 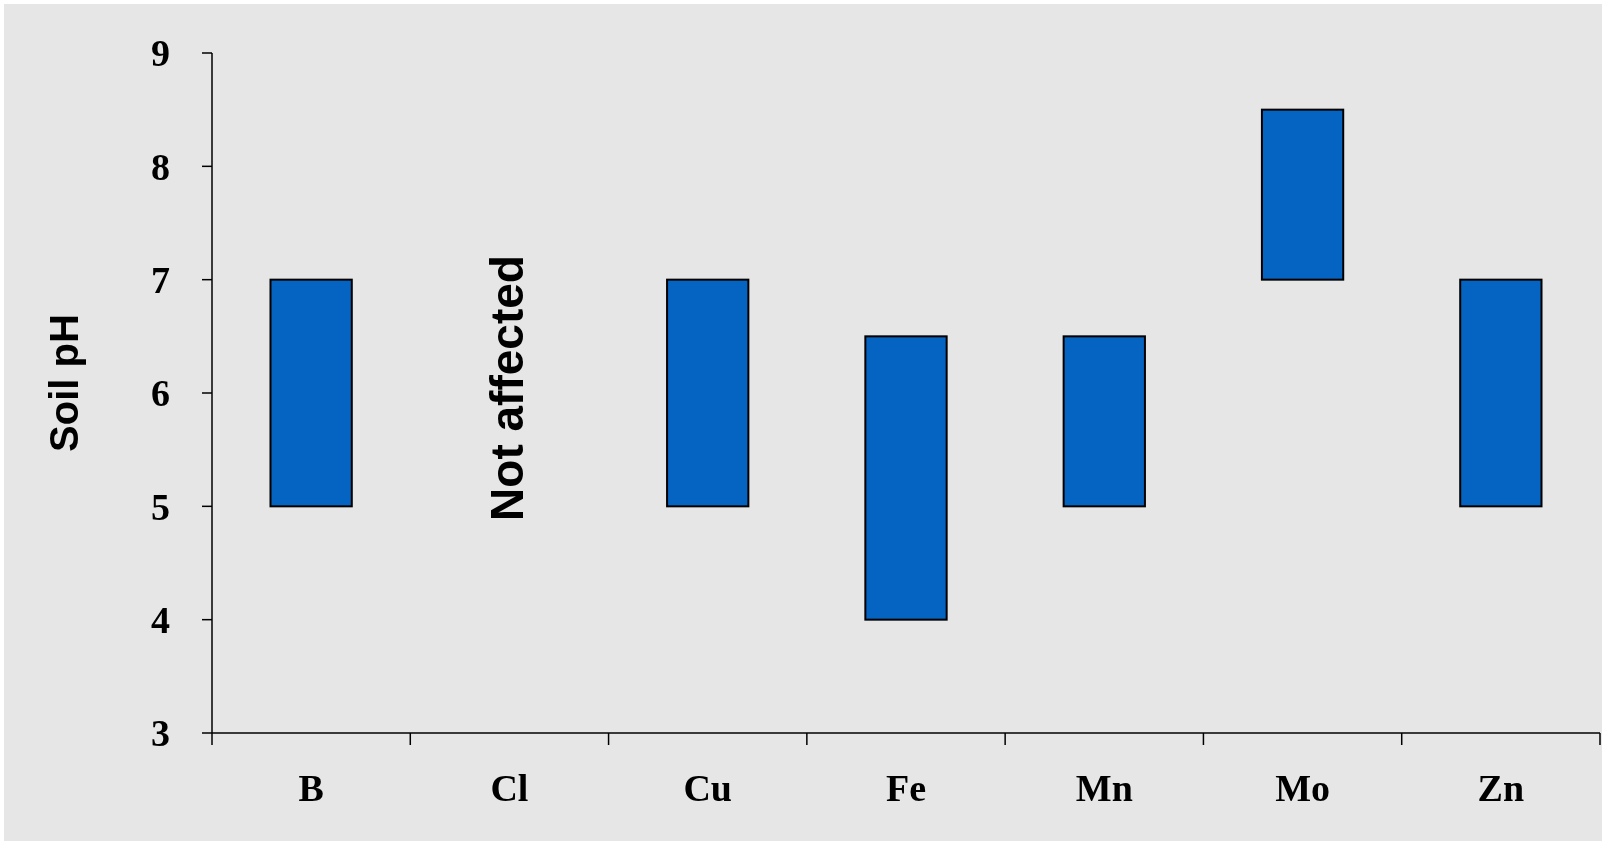 I want to click on x-tick-label: Mo, so click(x=1303, y=788).